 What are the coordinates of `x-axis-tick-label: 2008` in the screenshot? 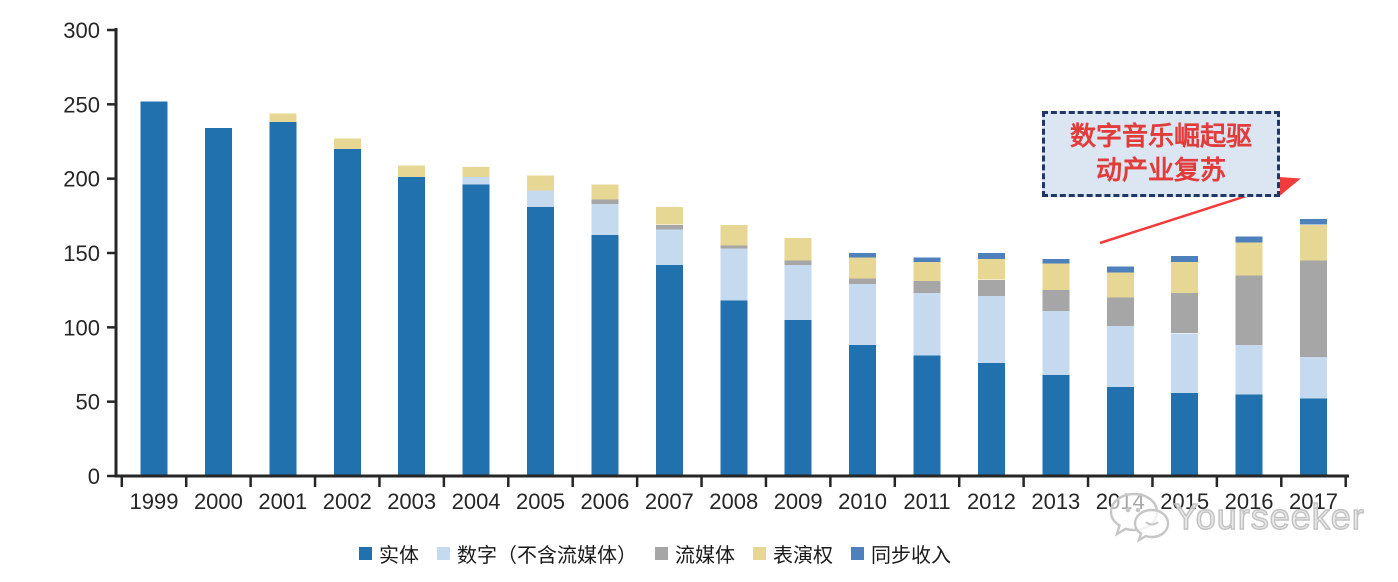 It's located at (733, 501).